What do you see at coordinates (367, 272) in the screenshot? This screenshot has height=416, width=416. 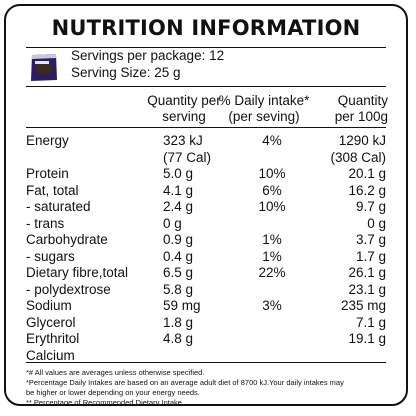 I see `per-100g-value: 26.1 g` at bounding box center [367, 272].